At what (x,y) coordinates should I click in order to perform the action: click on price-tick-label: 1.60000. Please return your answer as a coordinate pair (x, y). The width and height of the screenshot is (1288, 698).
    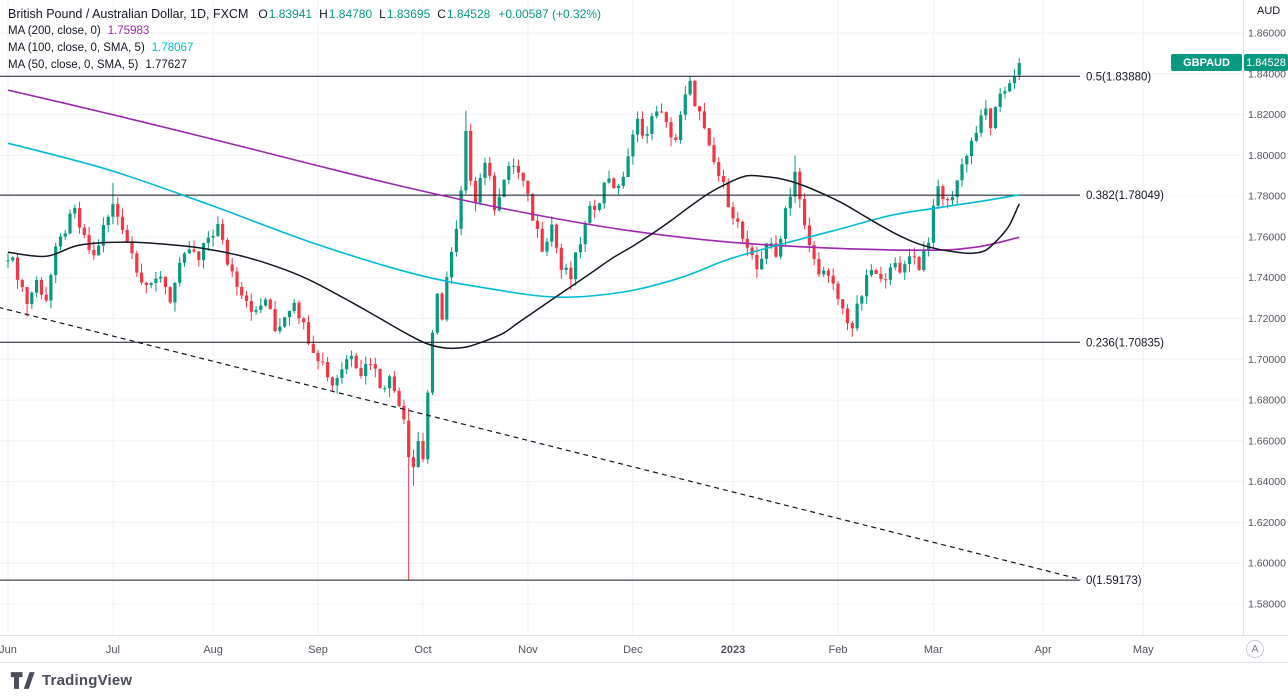
    Looking at the image, I should click on (1267, 564).